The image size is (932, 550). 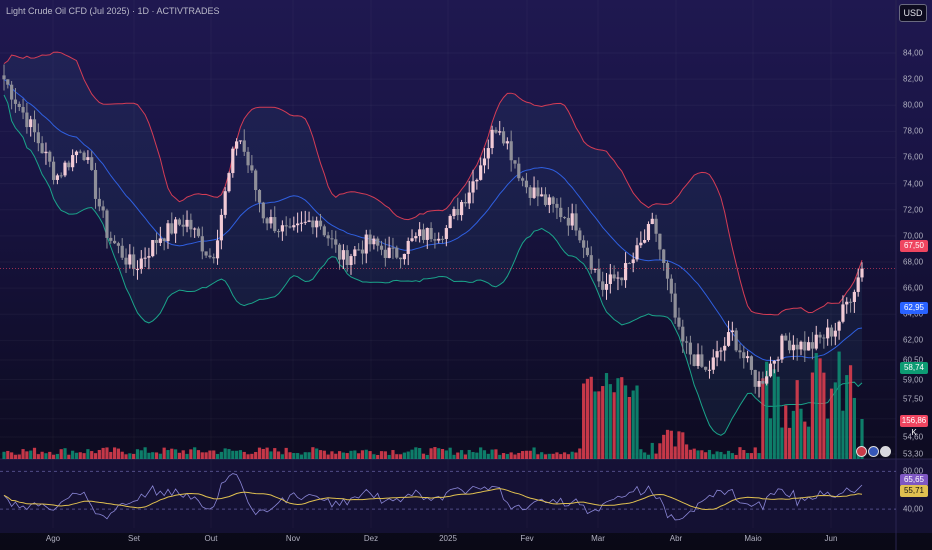 What do you see at coordinates (913, 471) in the screenshot?
I see `rsi-tick-label: 80,00` at bounding box center [913, 471].